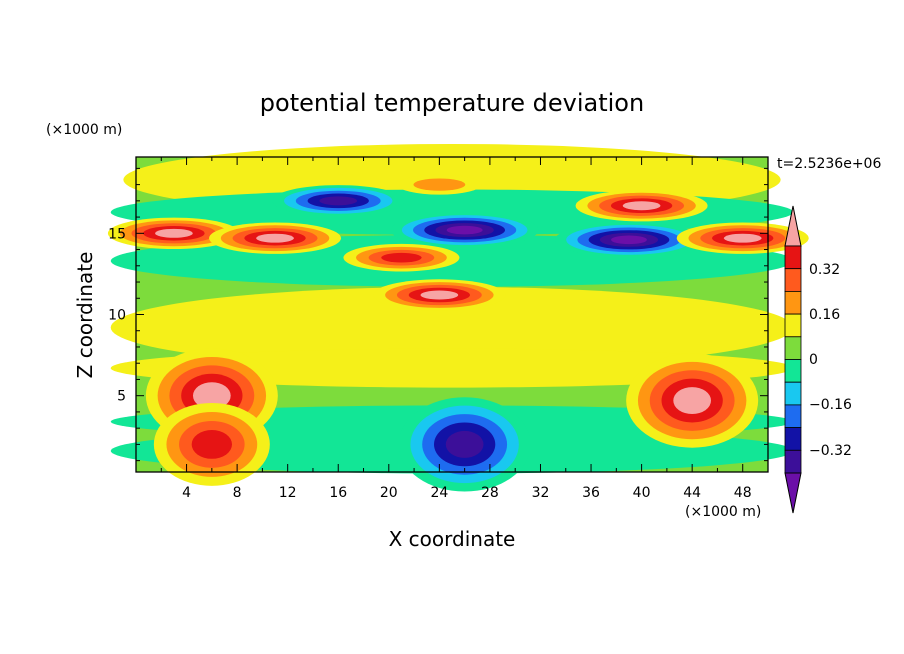 The image size is (904, 654). I want to click on y-axis-label: Z coordinate, so click(85, 315).